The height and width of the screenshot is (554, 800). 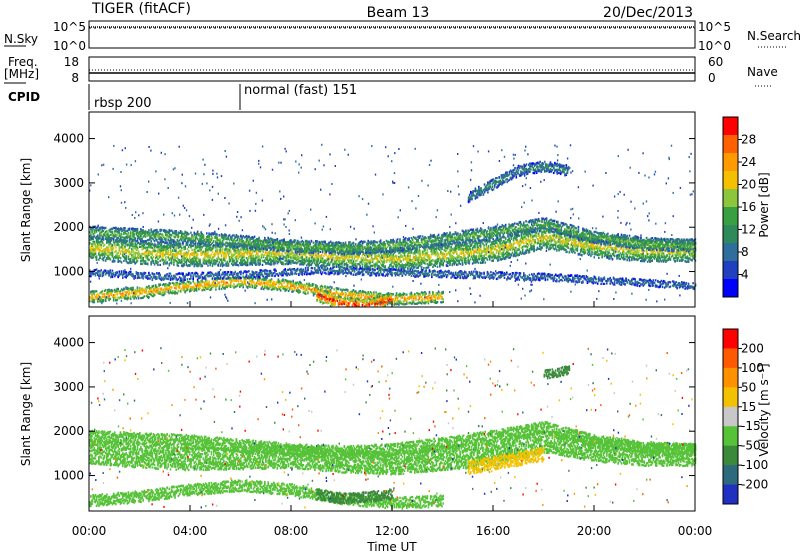 I want to click on nsky-panel: N.Sky 10^5 10^0 10^5 10^0 N.Search, so click(x=402, y=36).